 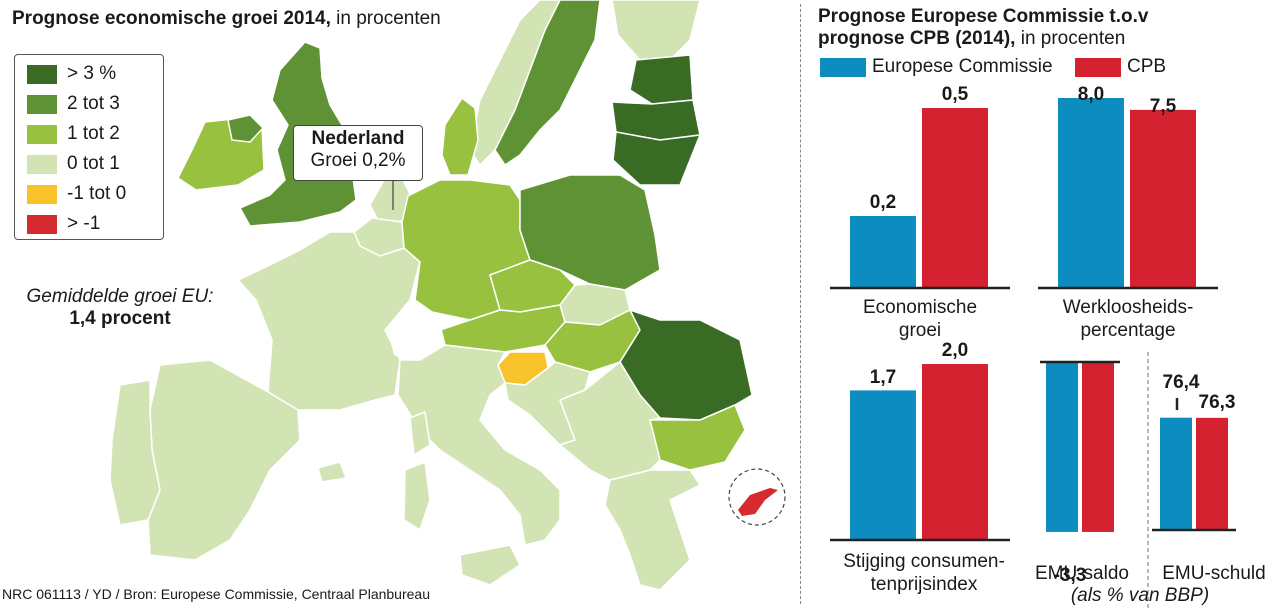 What do you see at coordinates (590, 232) in the screenshot?
I see `map-region-poland` at bounding box center [590, 232].